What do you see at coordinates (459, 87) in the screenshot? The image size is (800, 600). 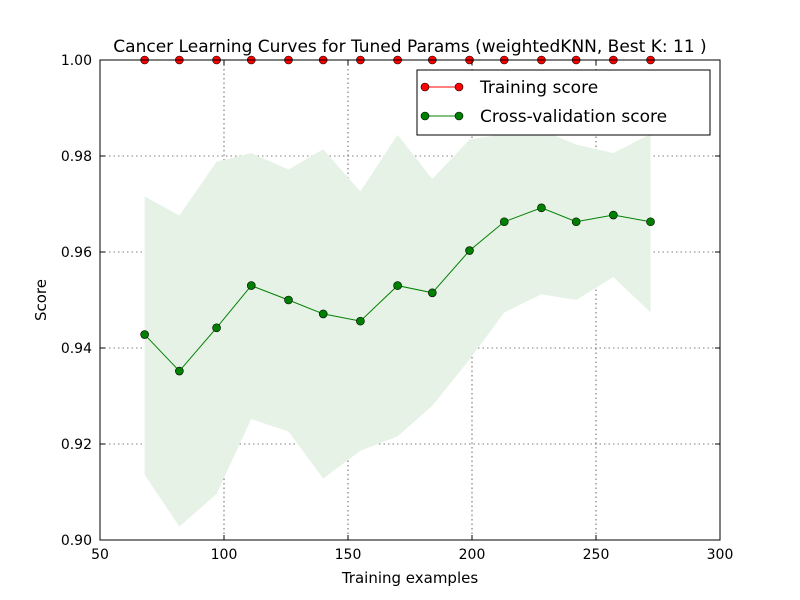 I see `legend-marker-training-right` at bounding box center [459, 87].